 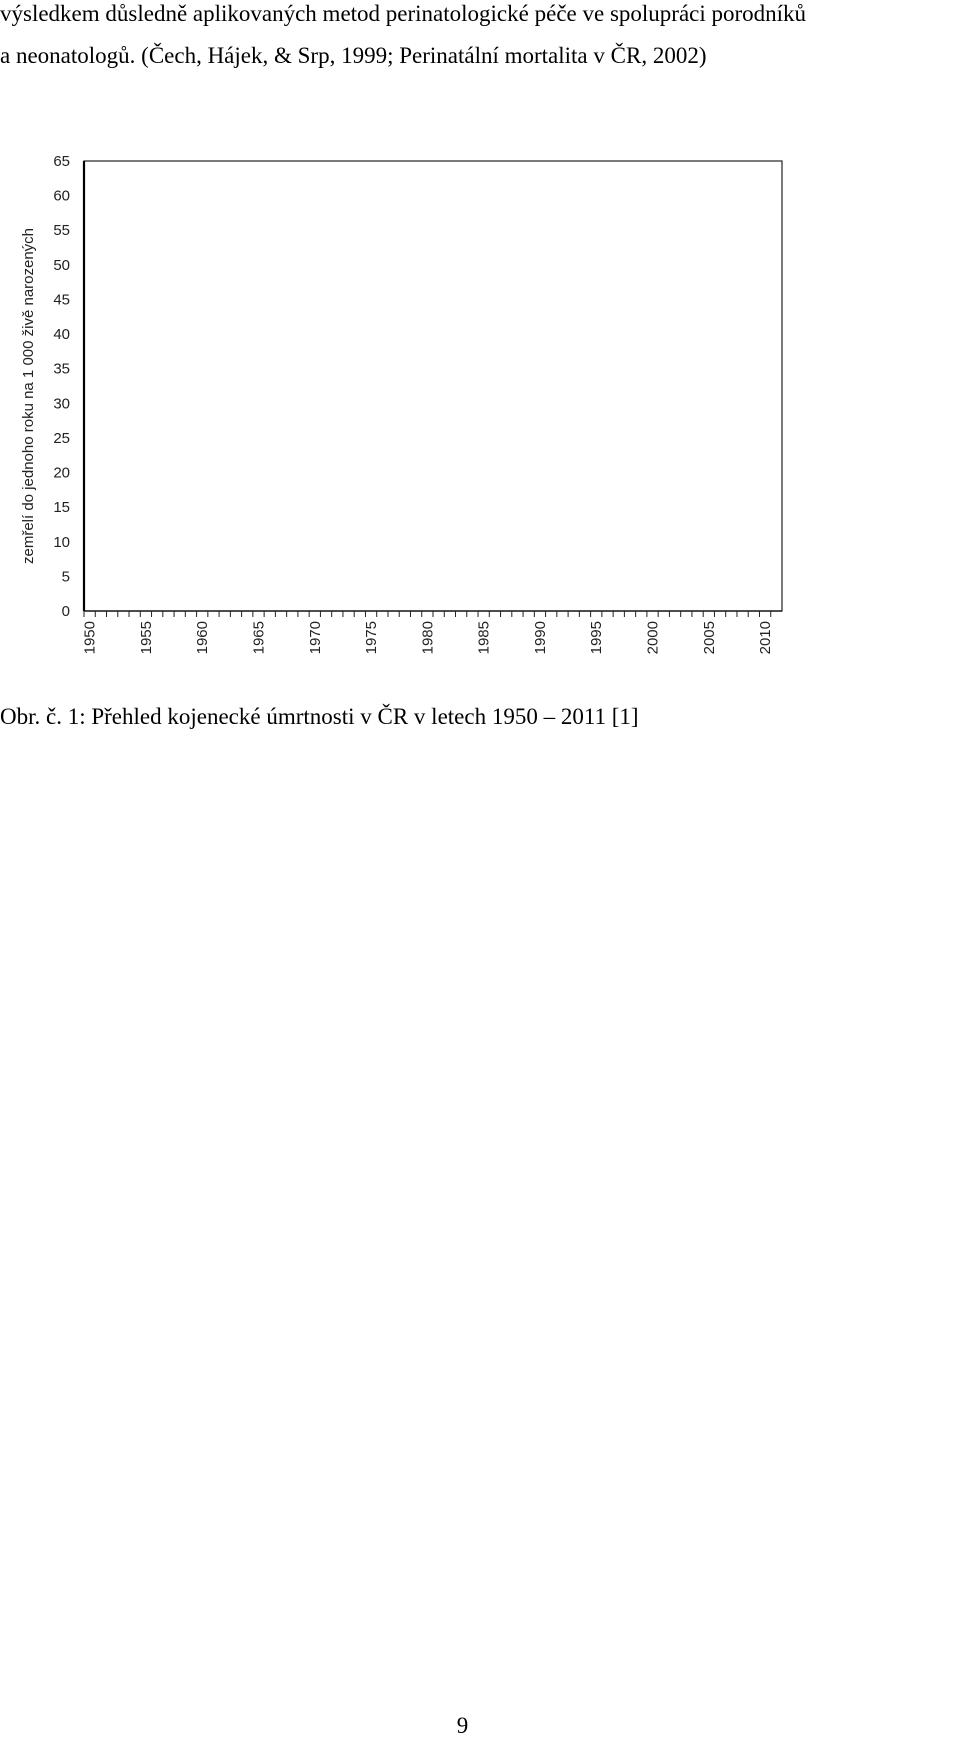 What do you see at coordinates (61, 386) in the screenshot?
I see `chart-y-tick-labels: 0 5 10 15 20 25 30 35 40 45 50 55 60 65` at bounding box center [61, 386].